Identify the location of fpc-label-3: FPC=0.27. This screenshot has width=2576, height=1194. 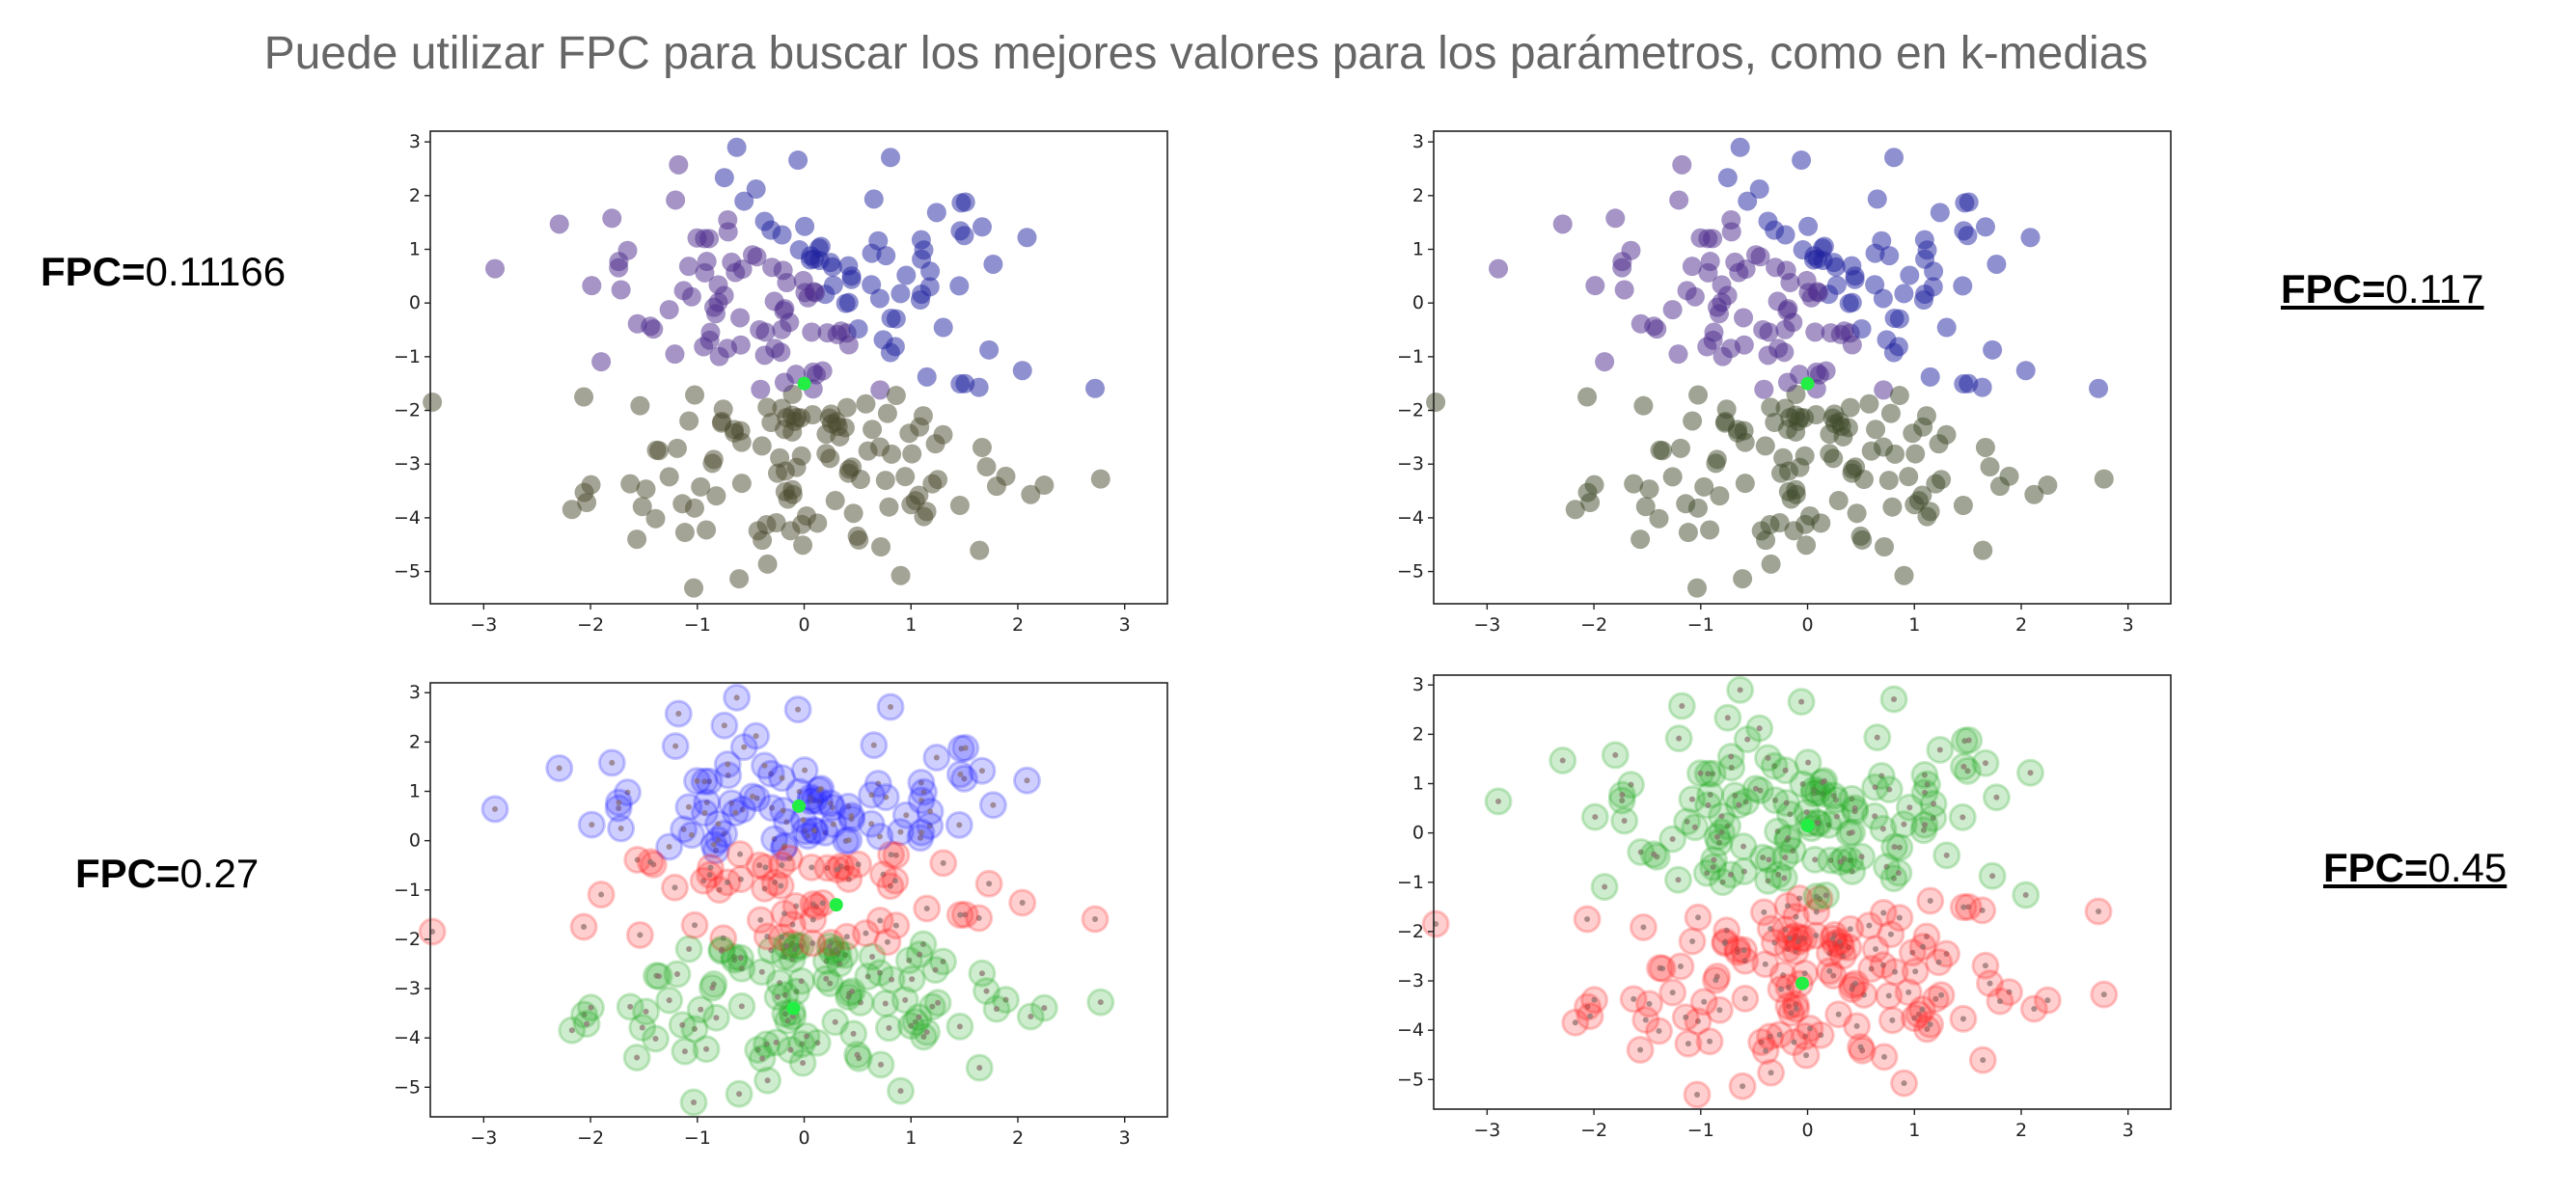
(167, 874).